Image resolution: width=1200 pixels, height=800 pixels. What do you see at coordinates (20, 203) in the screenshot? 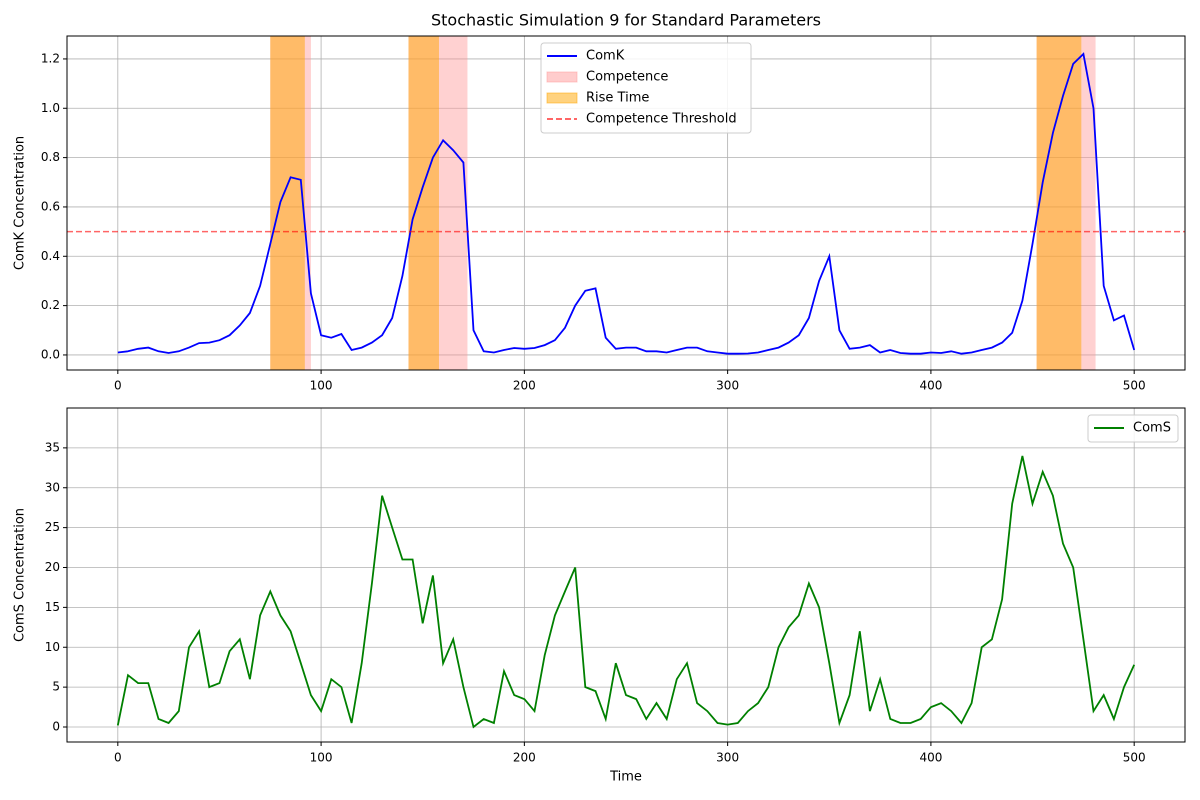
I see `y-axis-label: ComK Concentration` at bounding box center [20, 203].